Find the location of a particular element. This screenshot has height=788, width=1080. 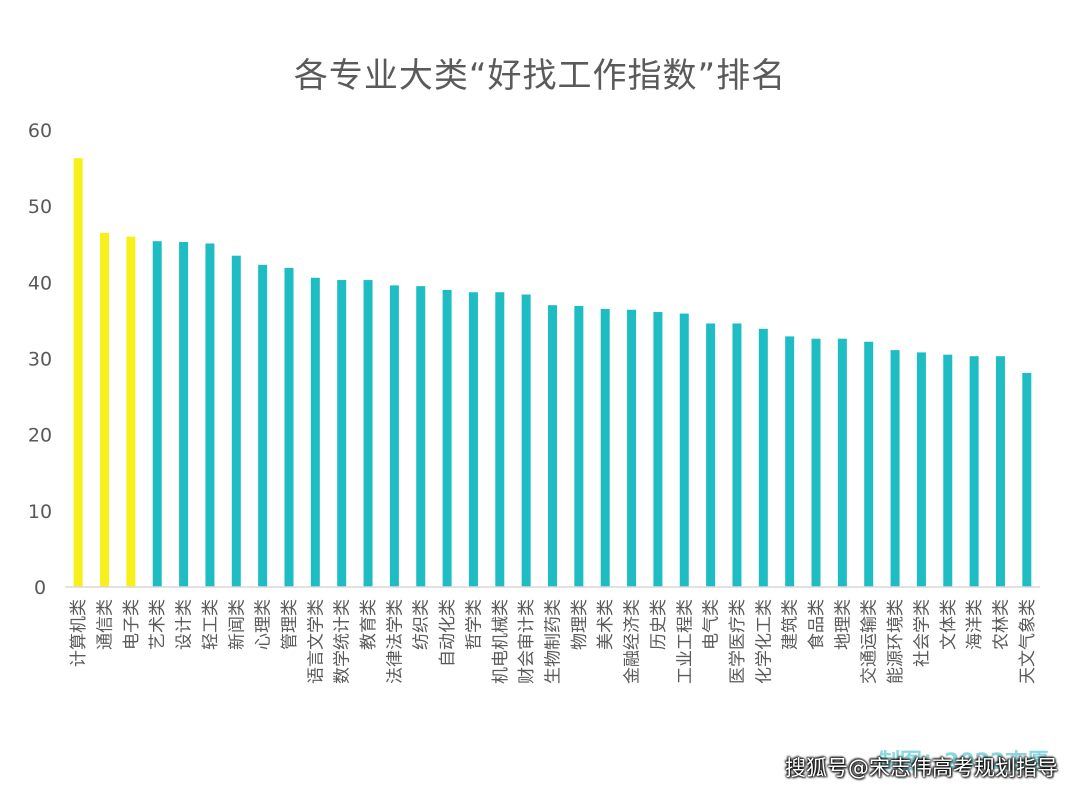

y-axis: 0 10 20 30 40 50 60 is located at coordinates (40, 359).